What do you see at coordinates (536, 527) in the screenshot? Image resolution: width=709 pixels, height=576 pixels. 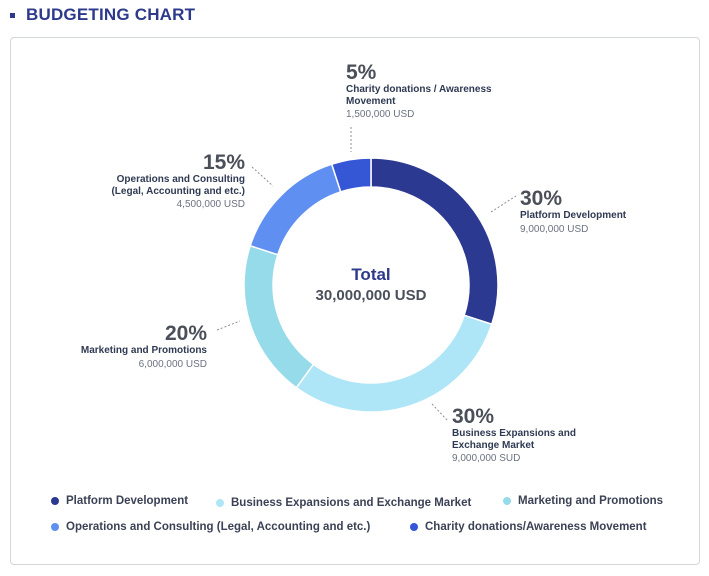 I see `legend-label: Charity donations/Awareness Movement` at bounding box center [536, 527].